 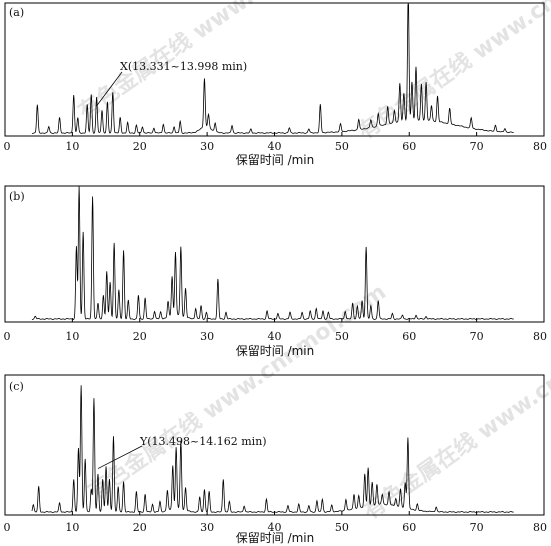 I want to click on panel-c-annotation: Y(13.498~14.162 min), so click(x=203, y=441).